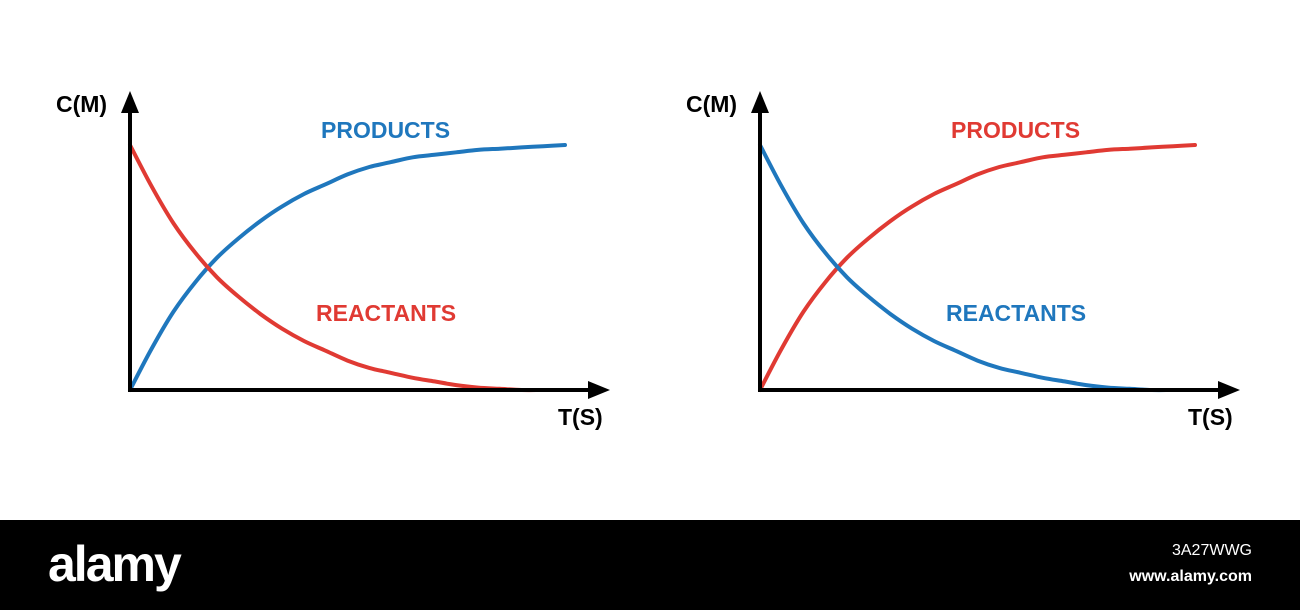 The height and width of the screenshot is (610, 1300). I want to click on watermark-footer: alamy 3A27WWG www.alamy.com, so click(650, 565).